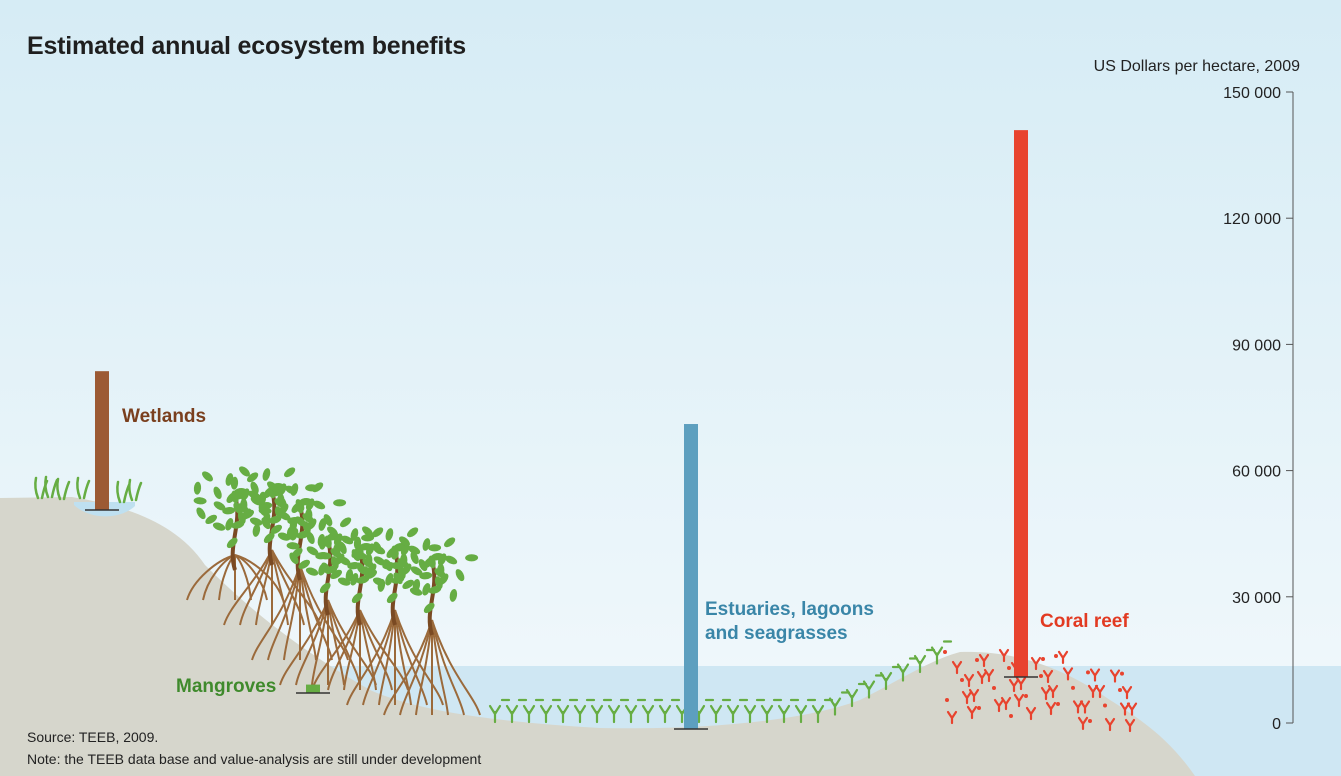 The height and width of the screenshot is (776, 1341). I want to click on seagrass, so click(720, 682).